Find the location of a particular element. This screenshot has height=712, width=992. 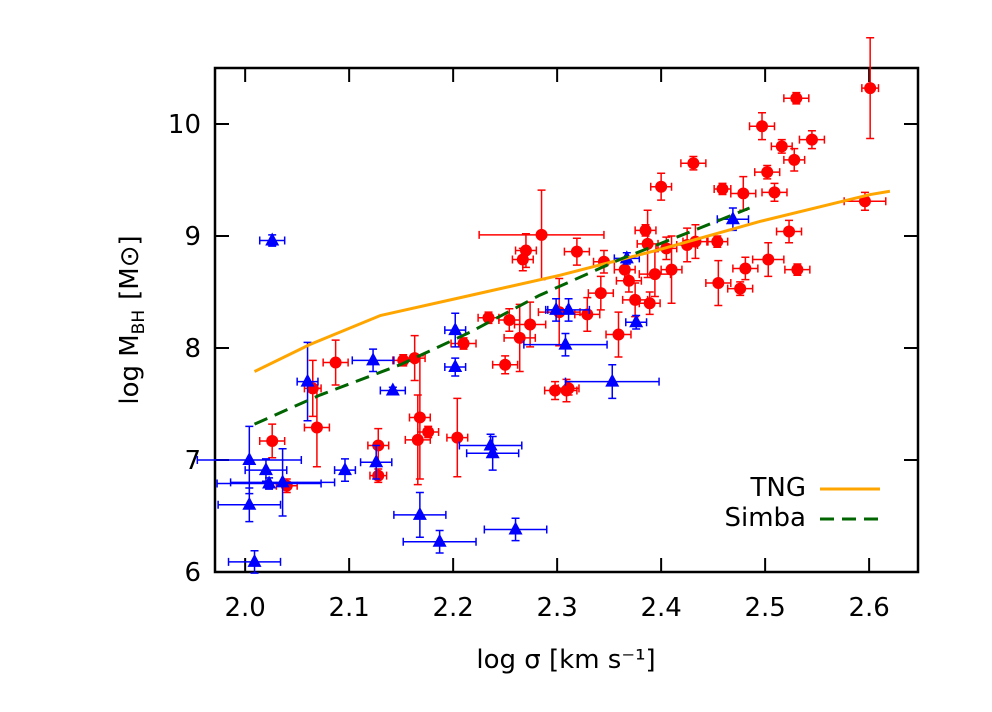

legend-label: Simba is located at coordinates (766, 518).